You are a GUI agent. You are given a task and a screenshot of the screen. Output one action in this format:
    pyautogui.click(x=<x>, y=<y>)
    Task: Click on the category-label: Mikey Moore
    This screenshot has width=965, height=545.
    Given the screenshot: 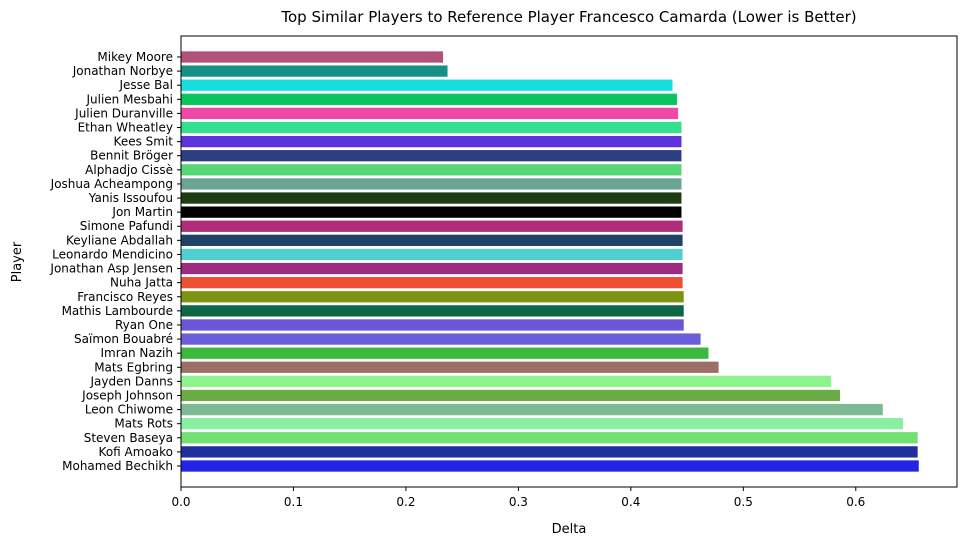 What is the action you would take?
    pyautogui.click(x=135, y=57)
    